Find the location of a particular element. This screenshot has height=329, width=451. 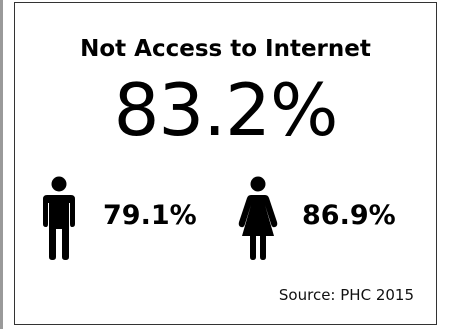

male-person-icon is located at coordinates (59, 218).